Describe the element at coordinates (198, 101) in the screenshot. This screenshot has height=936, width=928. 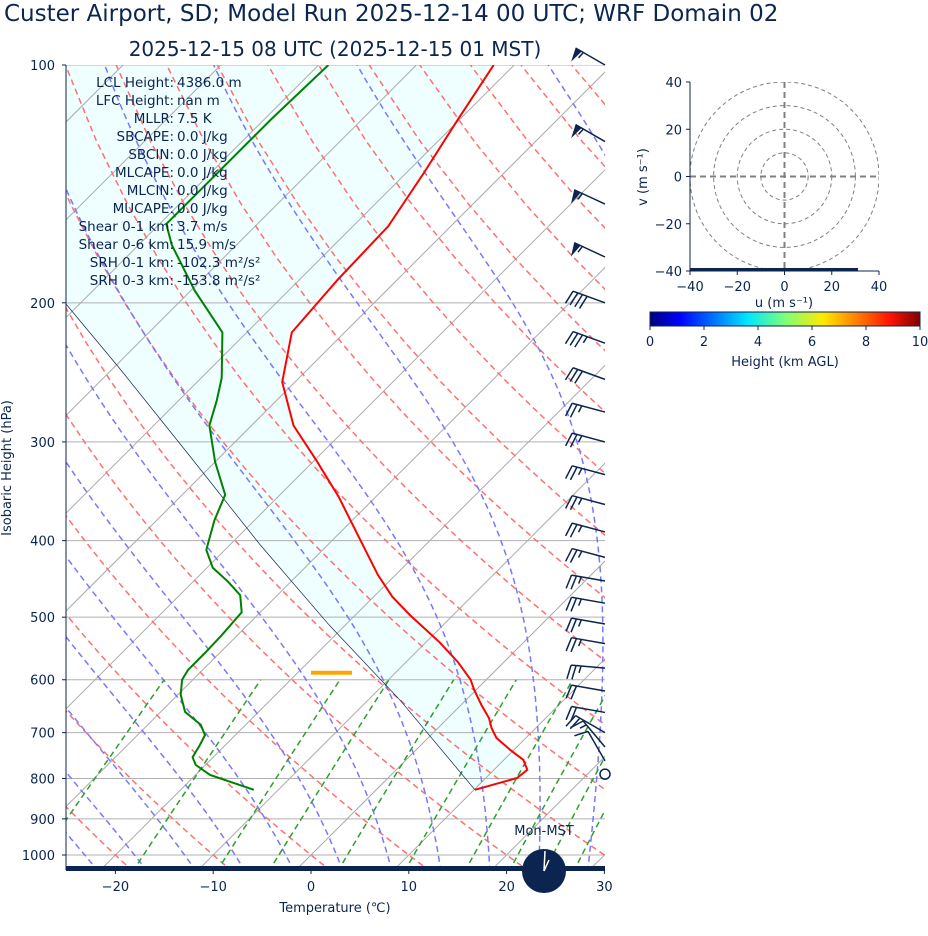
I see `stat-value: nan m` at that location.